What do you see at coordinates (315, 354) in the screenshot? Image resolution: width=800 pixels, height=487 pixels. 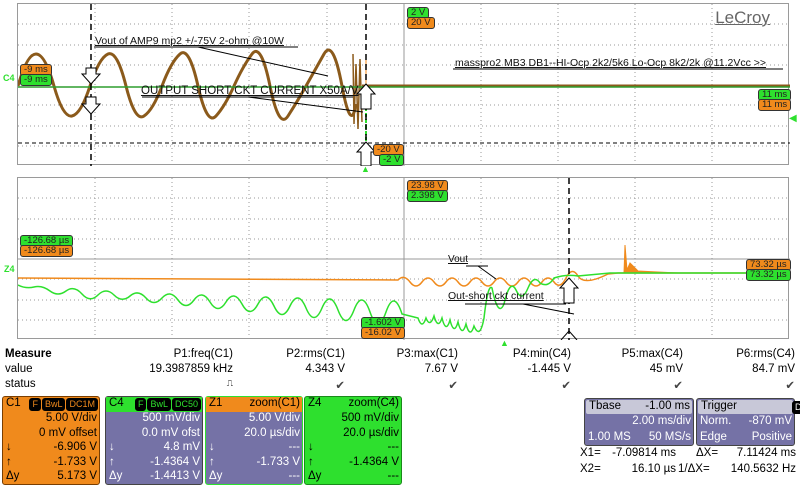 I see `param-p2-name: P2:rms(C1)` at bounding box center [315, 354].